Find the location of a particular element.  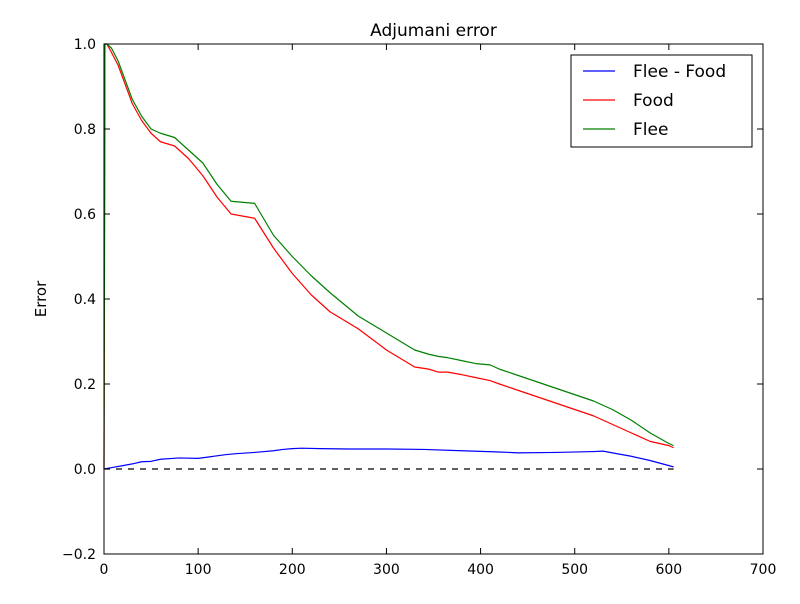

y-axis-label: Error is located at coordinates (41, 298).